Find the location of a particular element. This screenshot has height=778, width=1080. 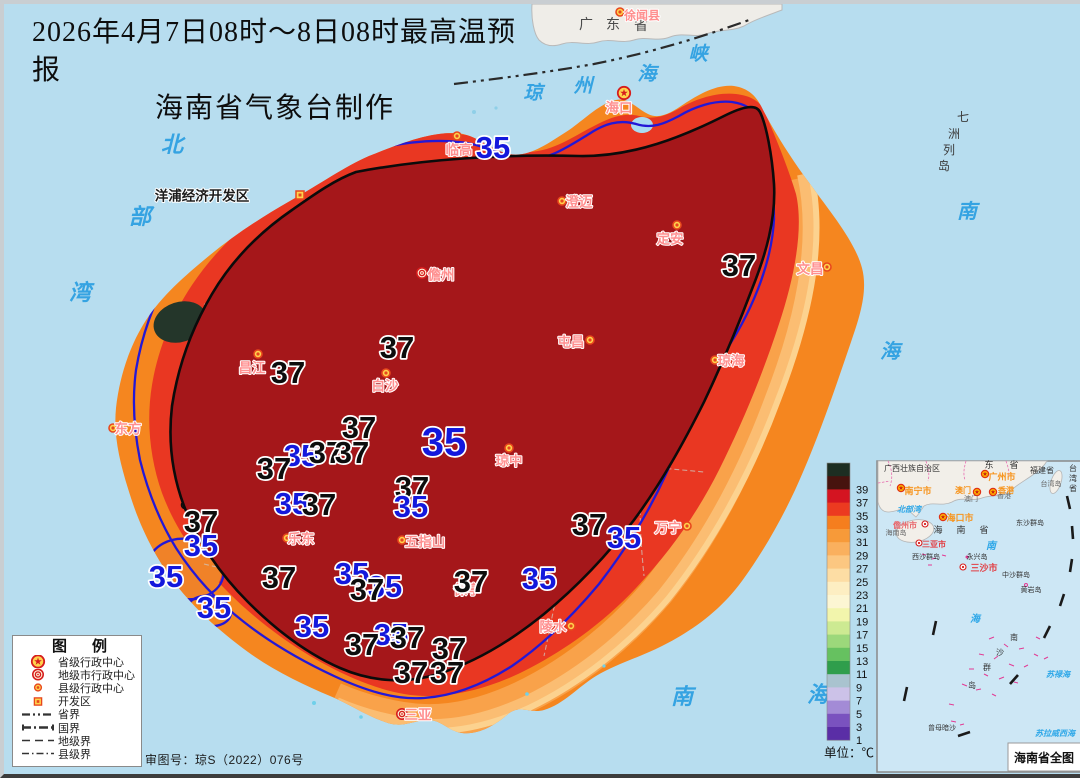

sea-label: 州 is located at coordinates (584, 86).